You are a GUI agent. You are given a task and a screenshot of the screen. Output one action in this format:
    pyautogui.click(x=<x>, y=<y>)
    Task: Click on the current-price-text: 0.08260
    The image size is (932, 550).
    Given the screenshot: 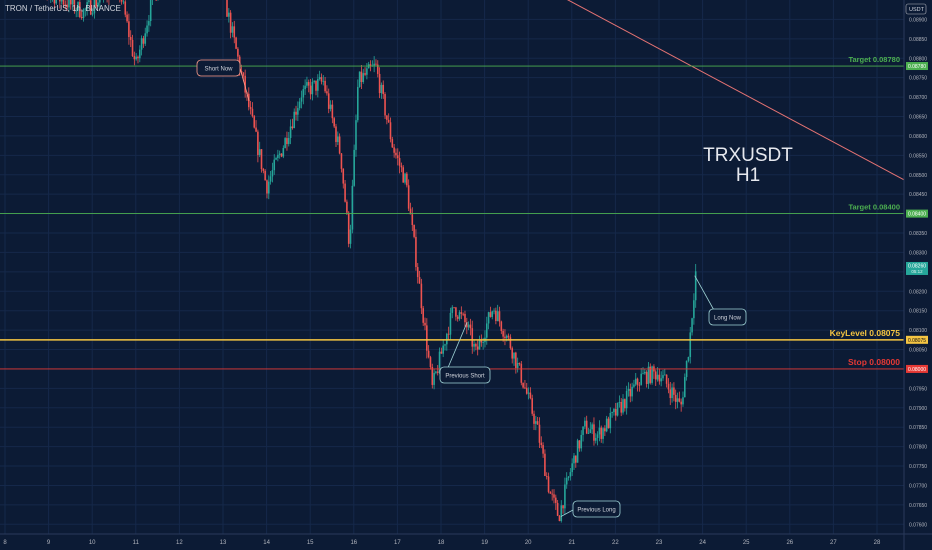 What is the action you would take?
    pyautogui.click(x=917, y=266)
    